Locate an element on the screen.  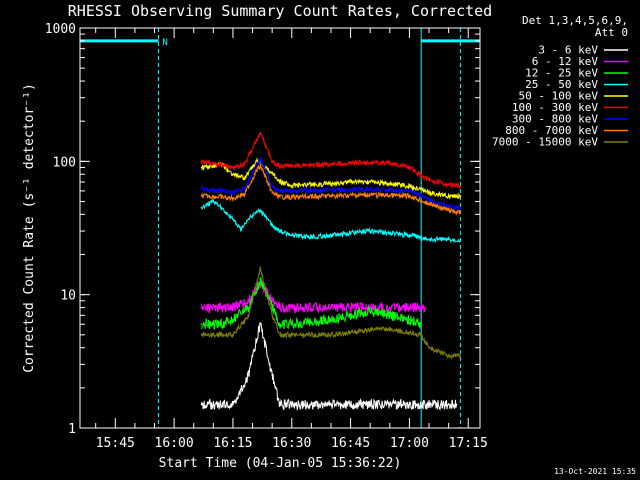
x-tick-label: 16:30 is located at coordinates (291, 443).